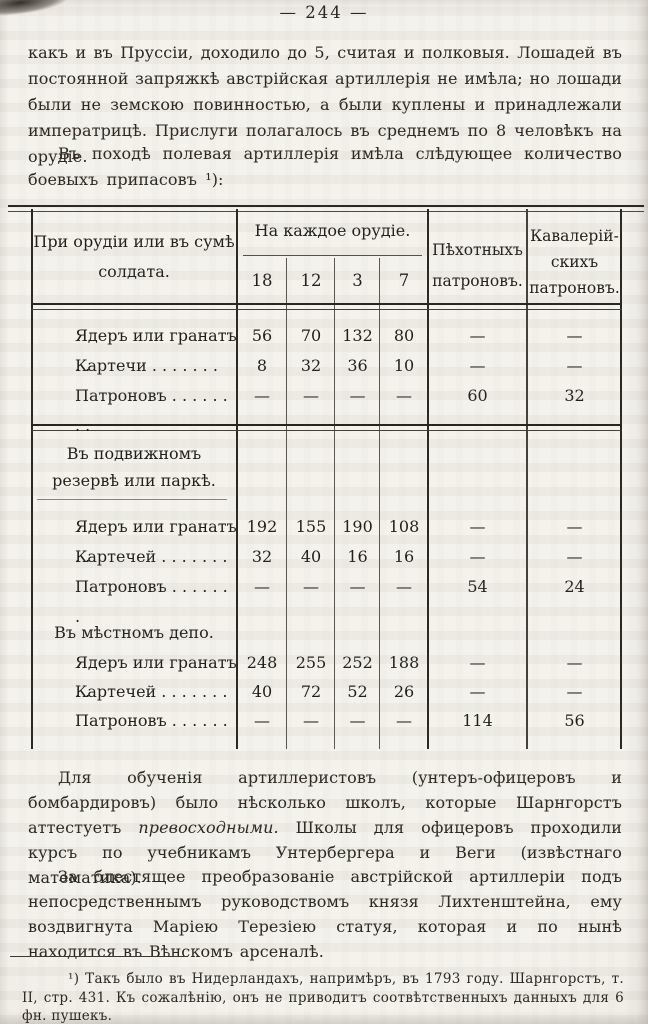  What do you see at coordinates (428, 479) in the screenshot?
I see `table-pergun-divider` at bounding box center [428, 479].